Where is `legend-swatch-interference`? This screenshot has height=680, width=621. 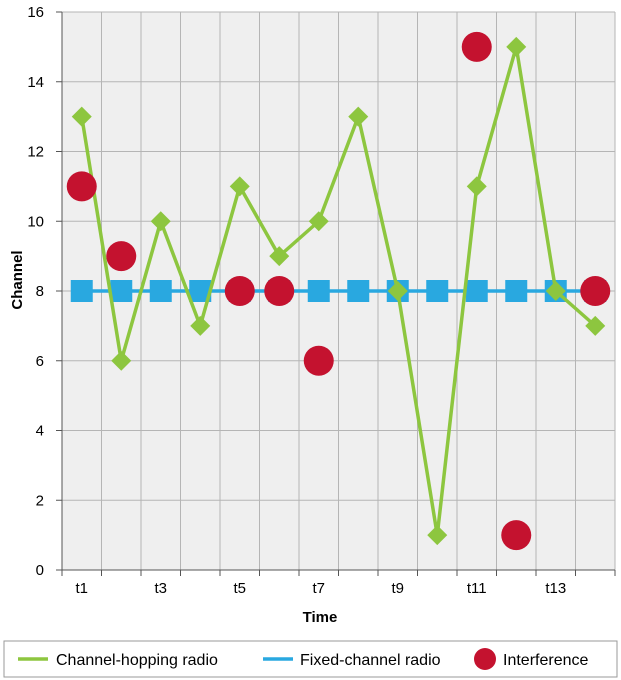
legend-swatch-interference is located at coordinates (485, 659).